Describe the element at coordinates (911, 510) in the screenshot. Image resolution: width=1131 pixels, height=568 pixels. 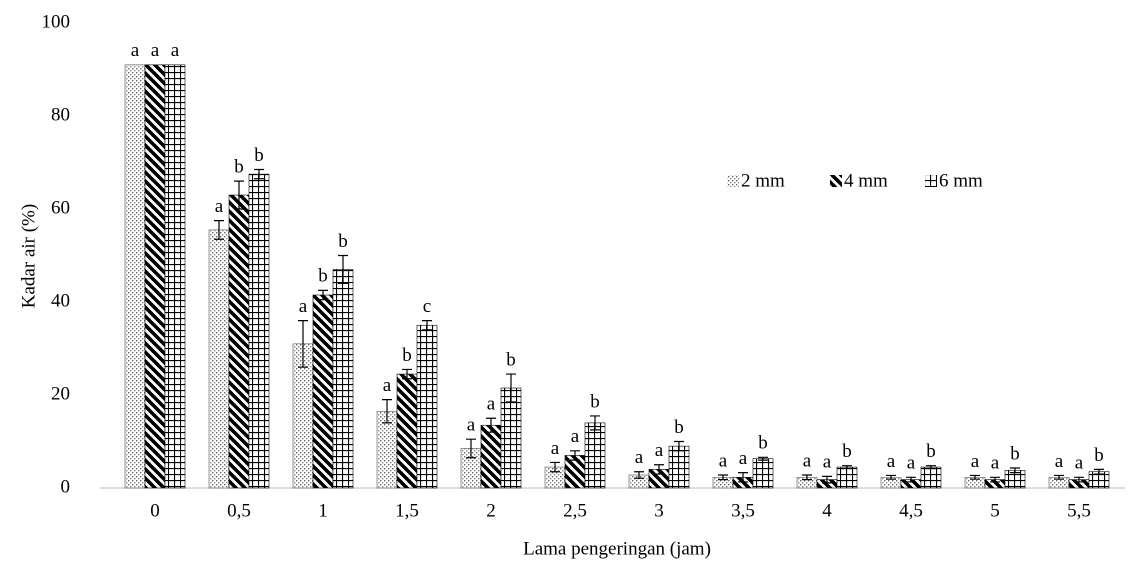
I see `x-tick-label: 4,5` at that location.